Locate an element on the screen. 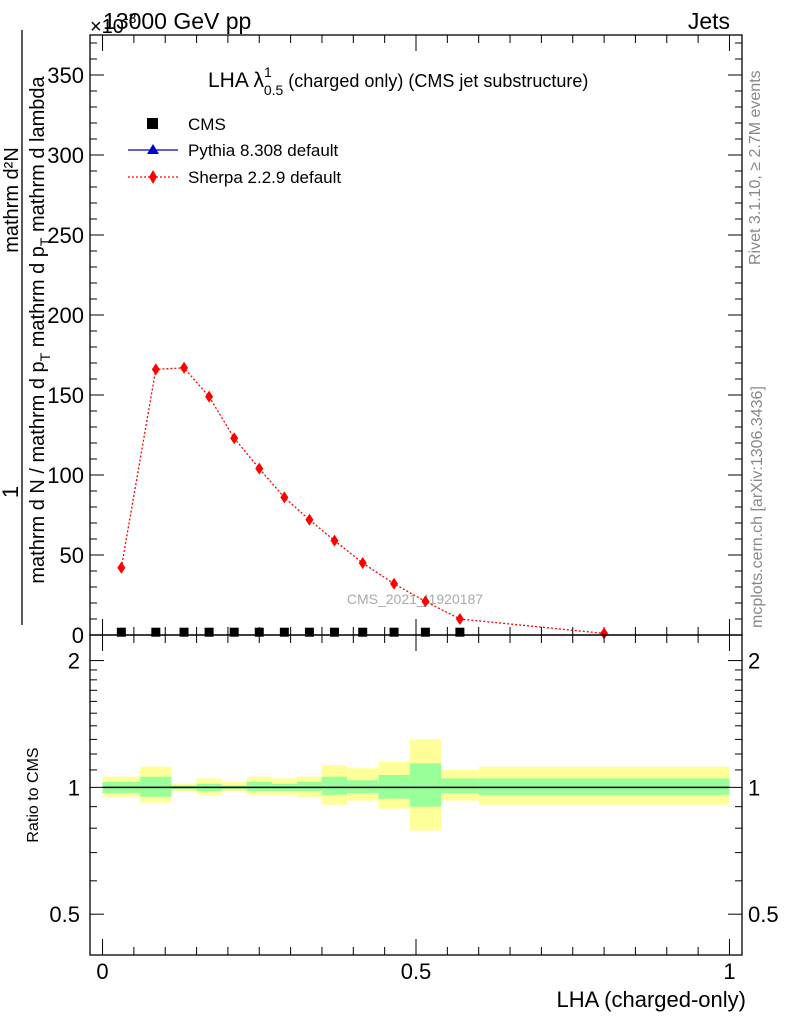 This screenshot has height=1024, width=786. main-ytick-label: 100 is located at coordinates (65, 475).